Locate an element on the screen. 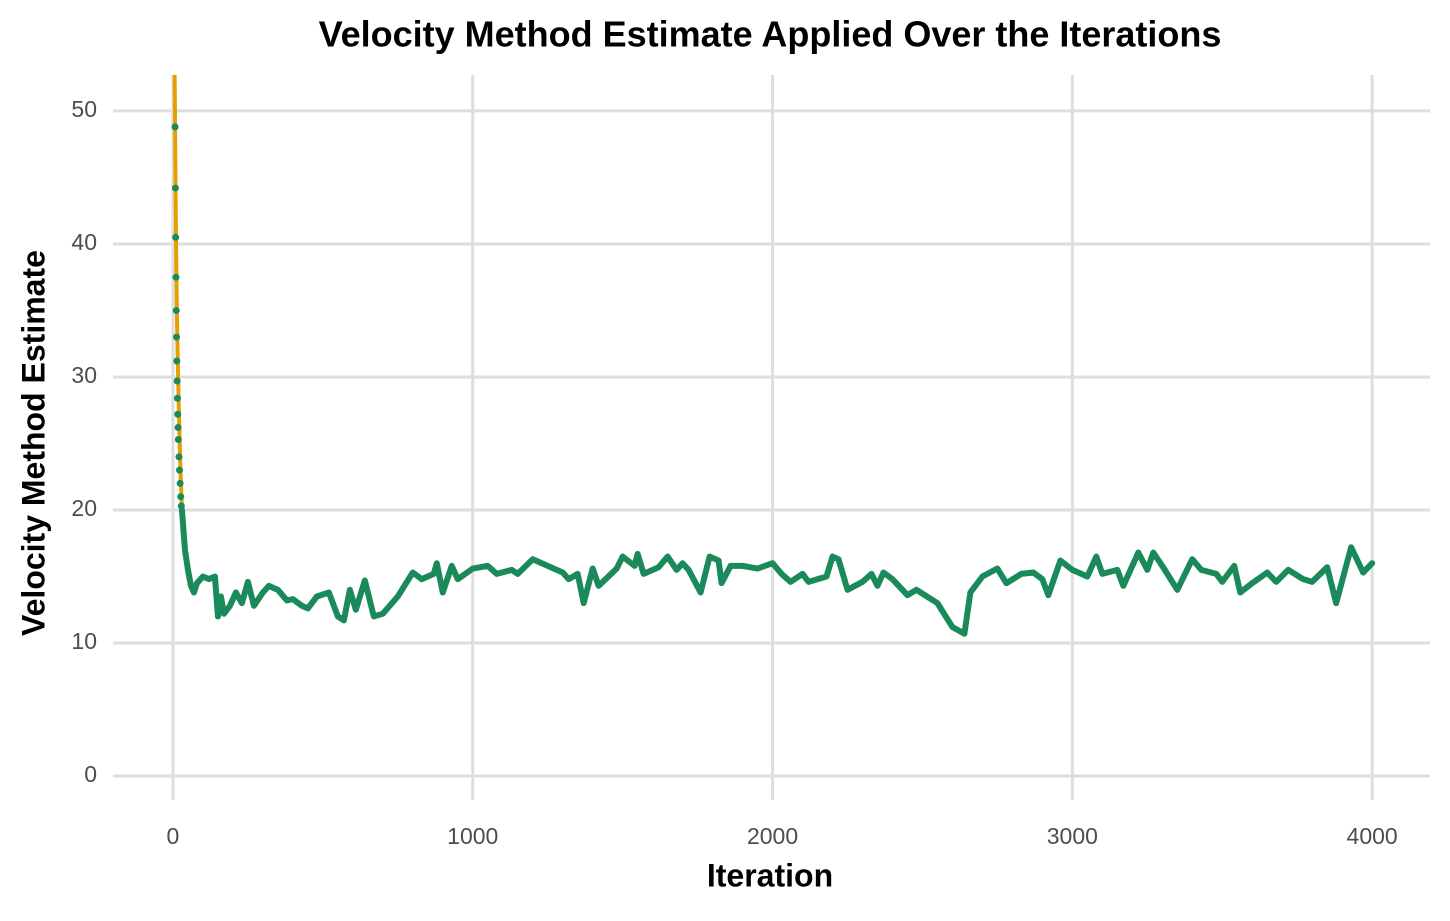 This screenshot has width=1450, height=921. y-tick-label: 40 is located at coordinates (84, 242).